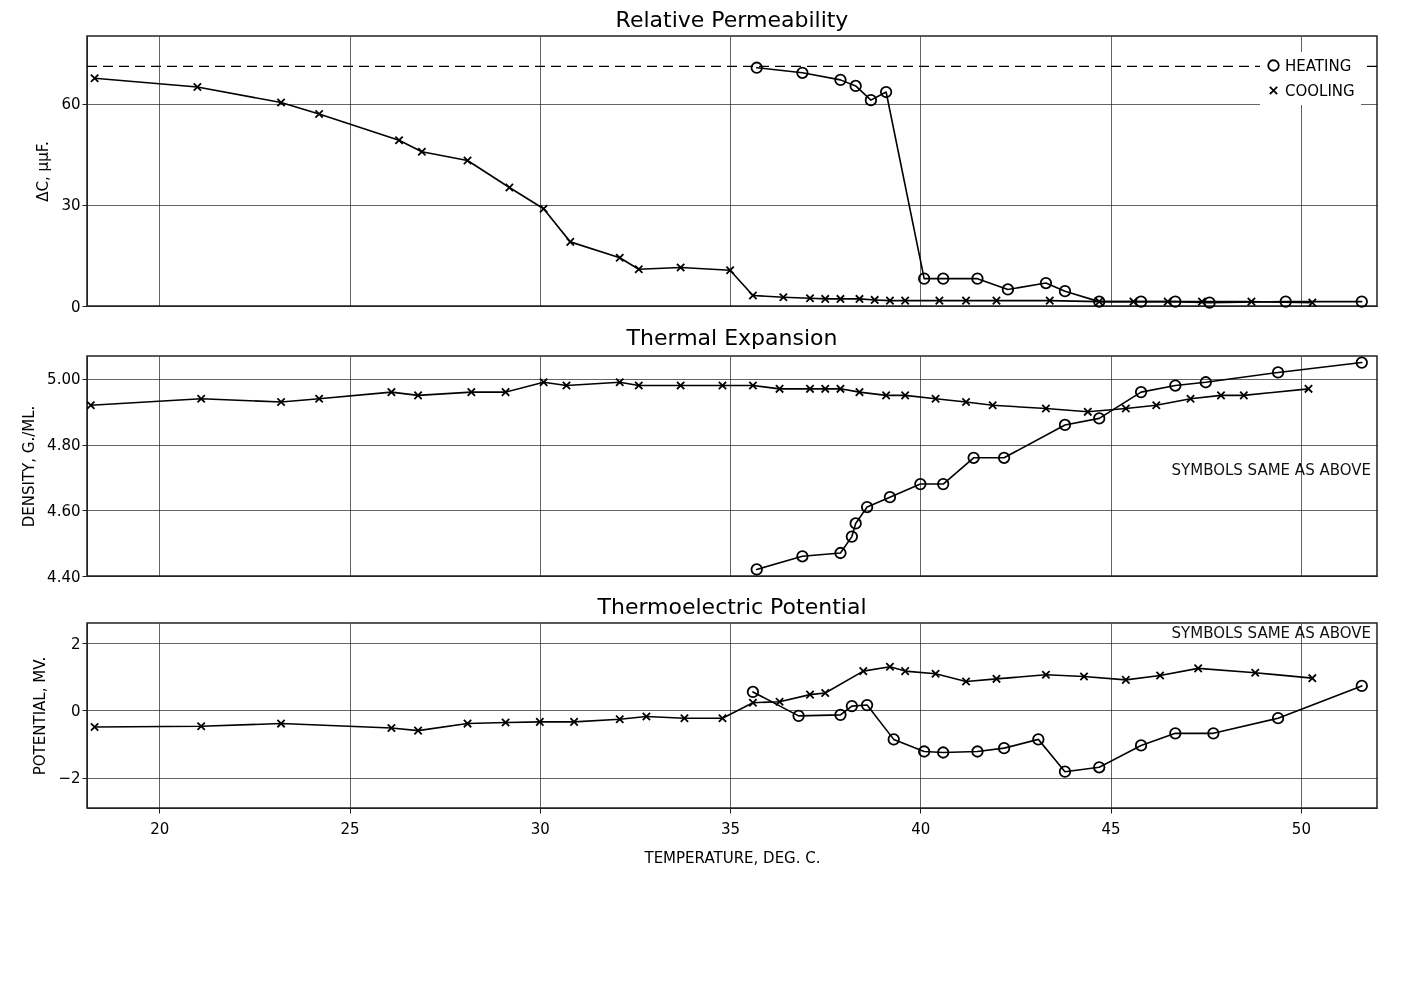  What do you see at coordinates (540, 828) in the screenshot?
I see `x-tick-label: 30` at bounding box center [540, 828].